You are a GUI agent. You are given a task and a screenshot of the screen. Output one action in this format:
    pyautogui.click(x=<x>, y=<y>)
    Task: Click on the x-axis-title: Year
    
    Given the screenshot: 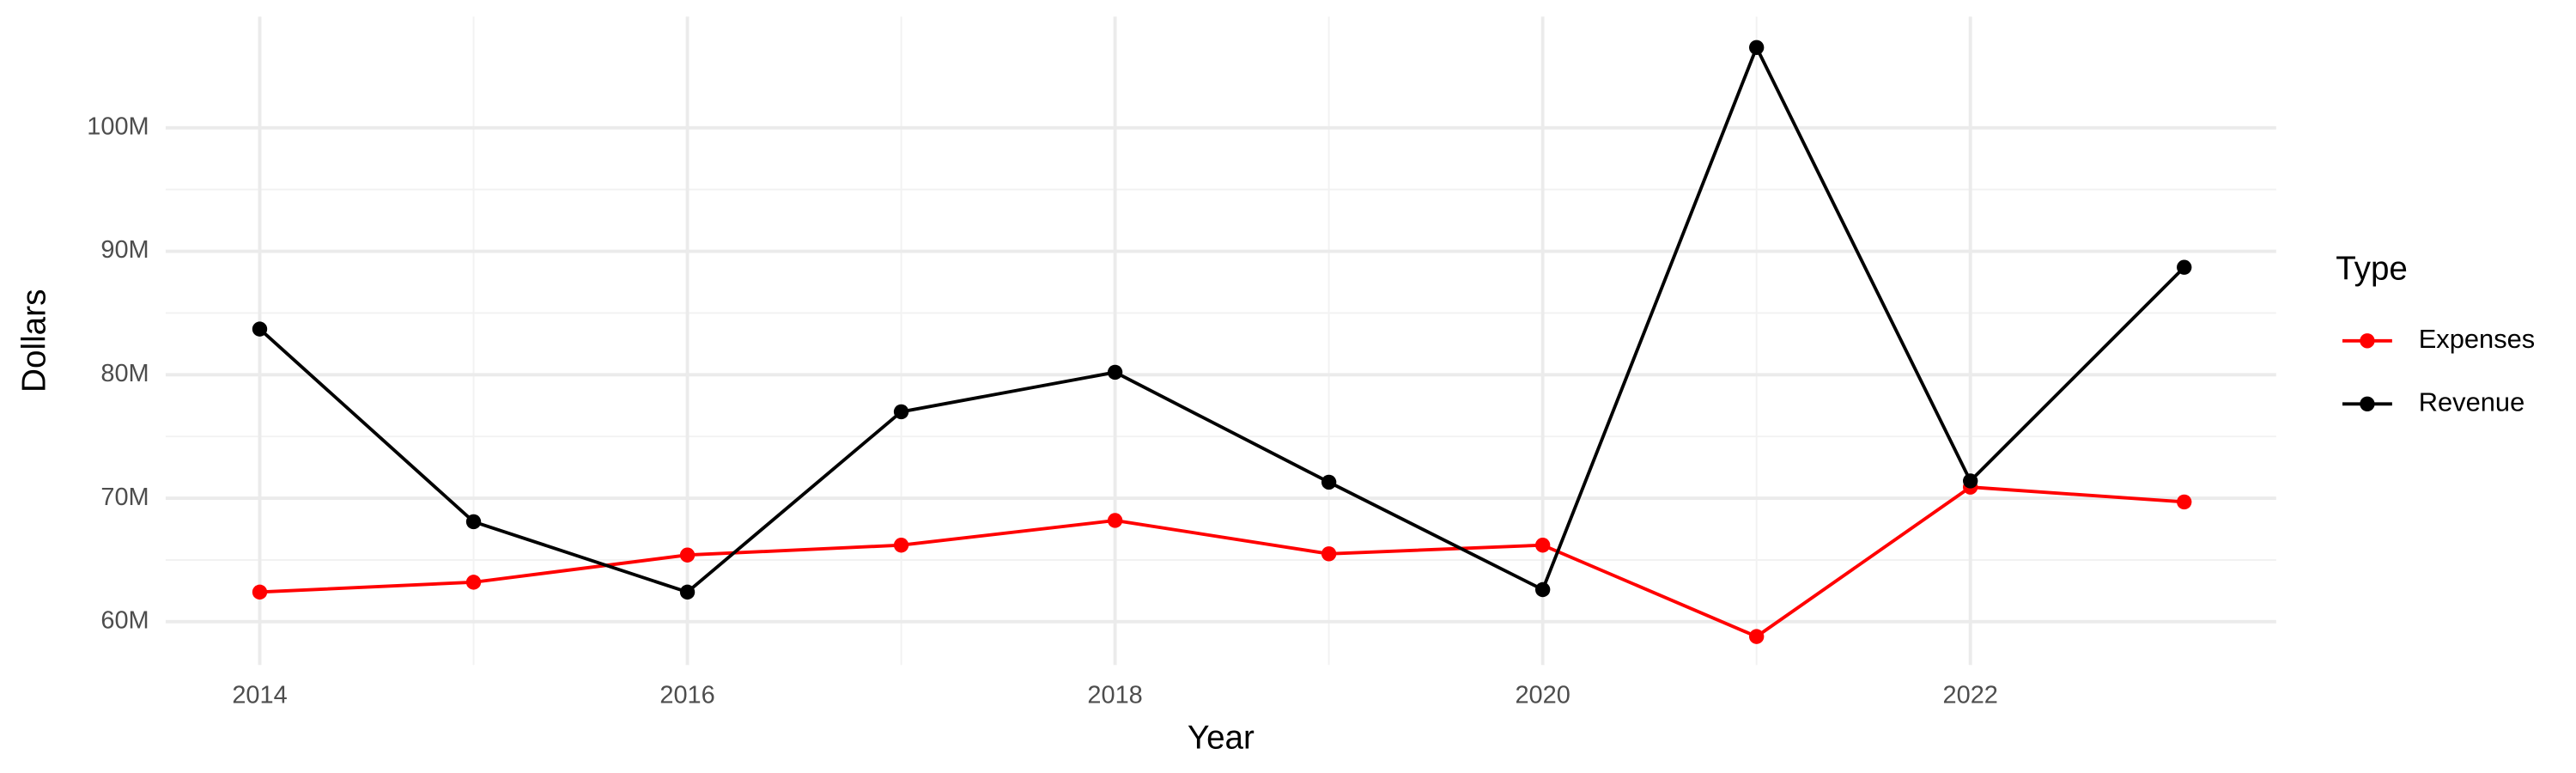 What is the action you would take?
    pyautogui.click(x=1221, y=737)
    